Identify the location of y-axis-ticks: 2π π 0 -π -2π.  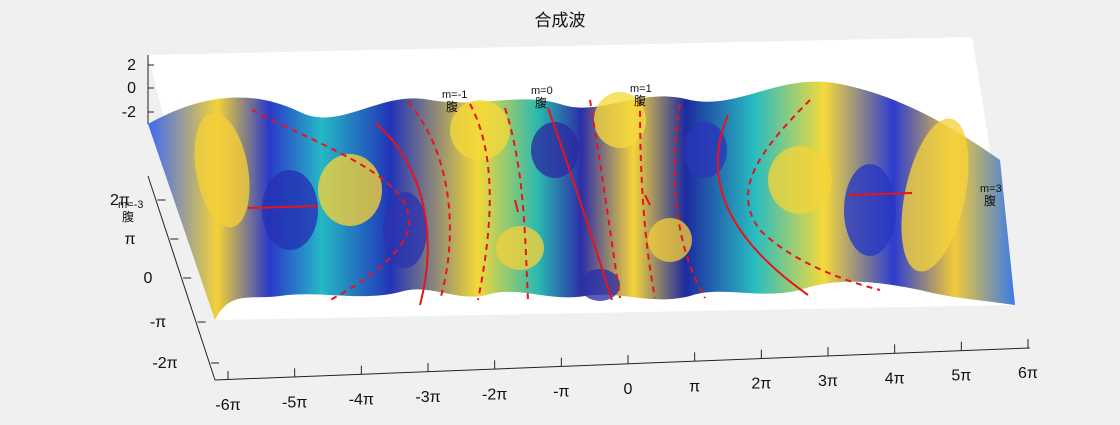
(165, 282).